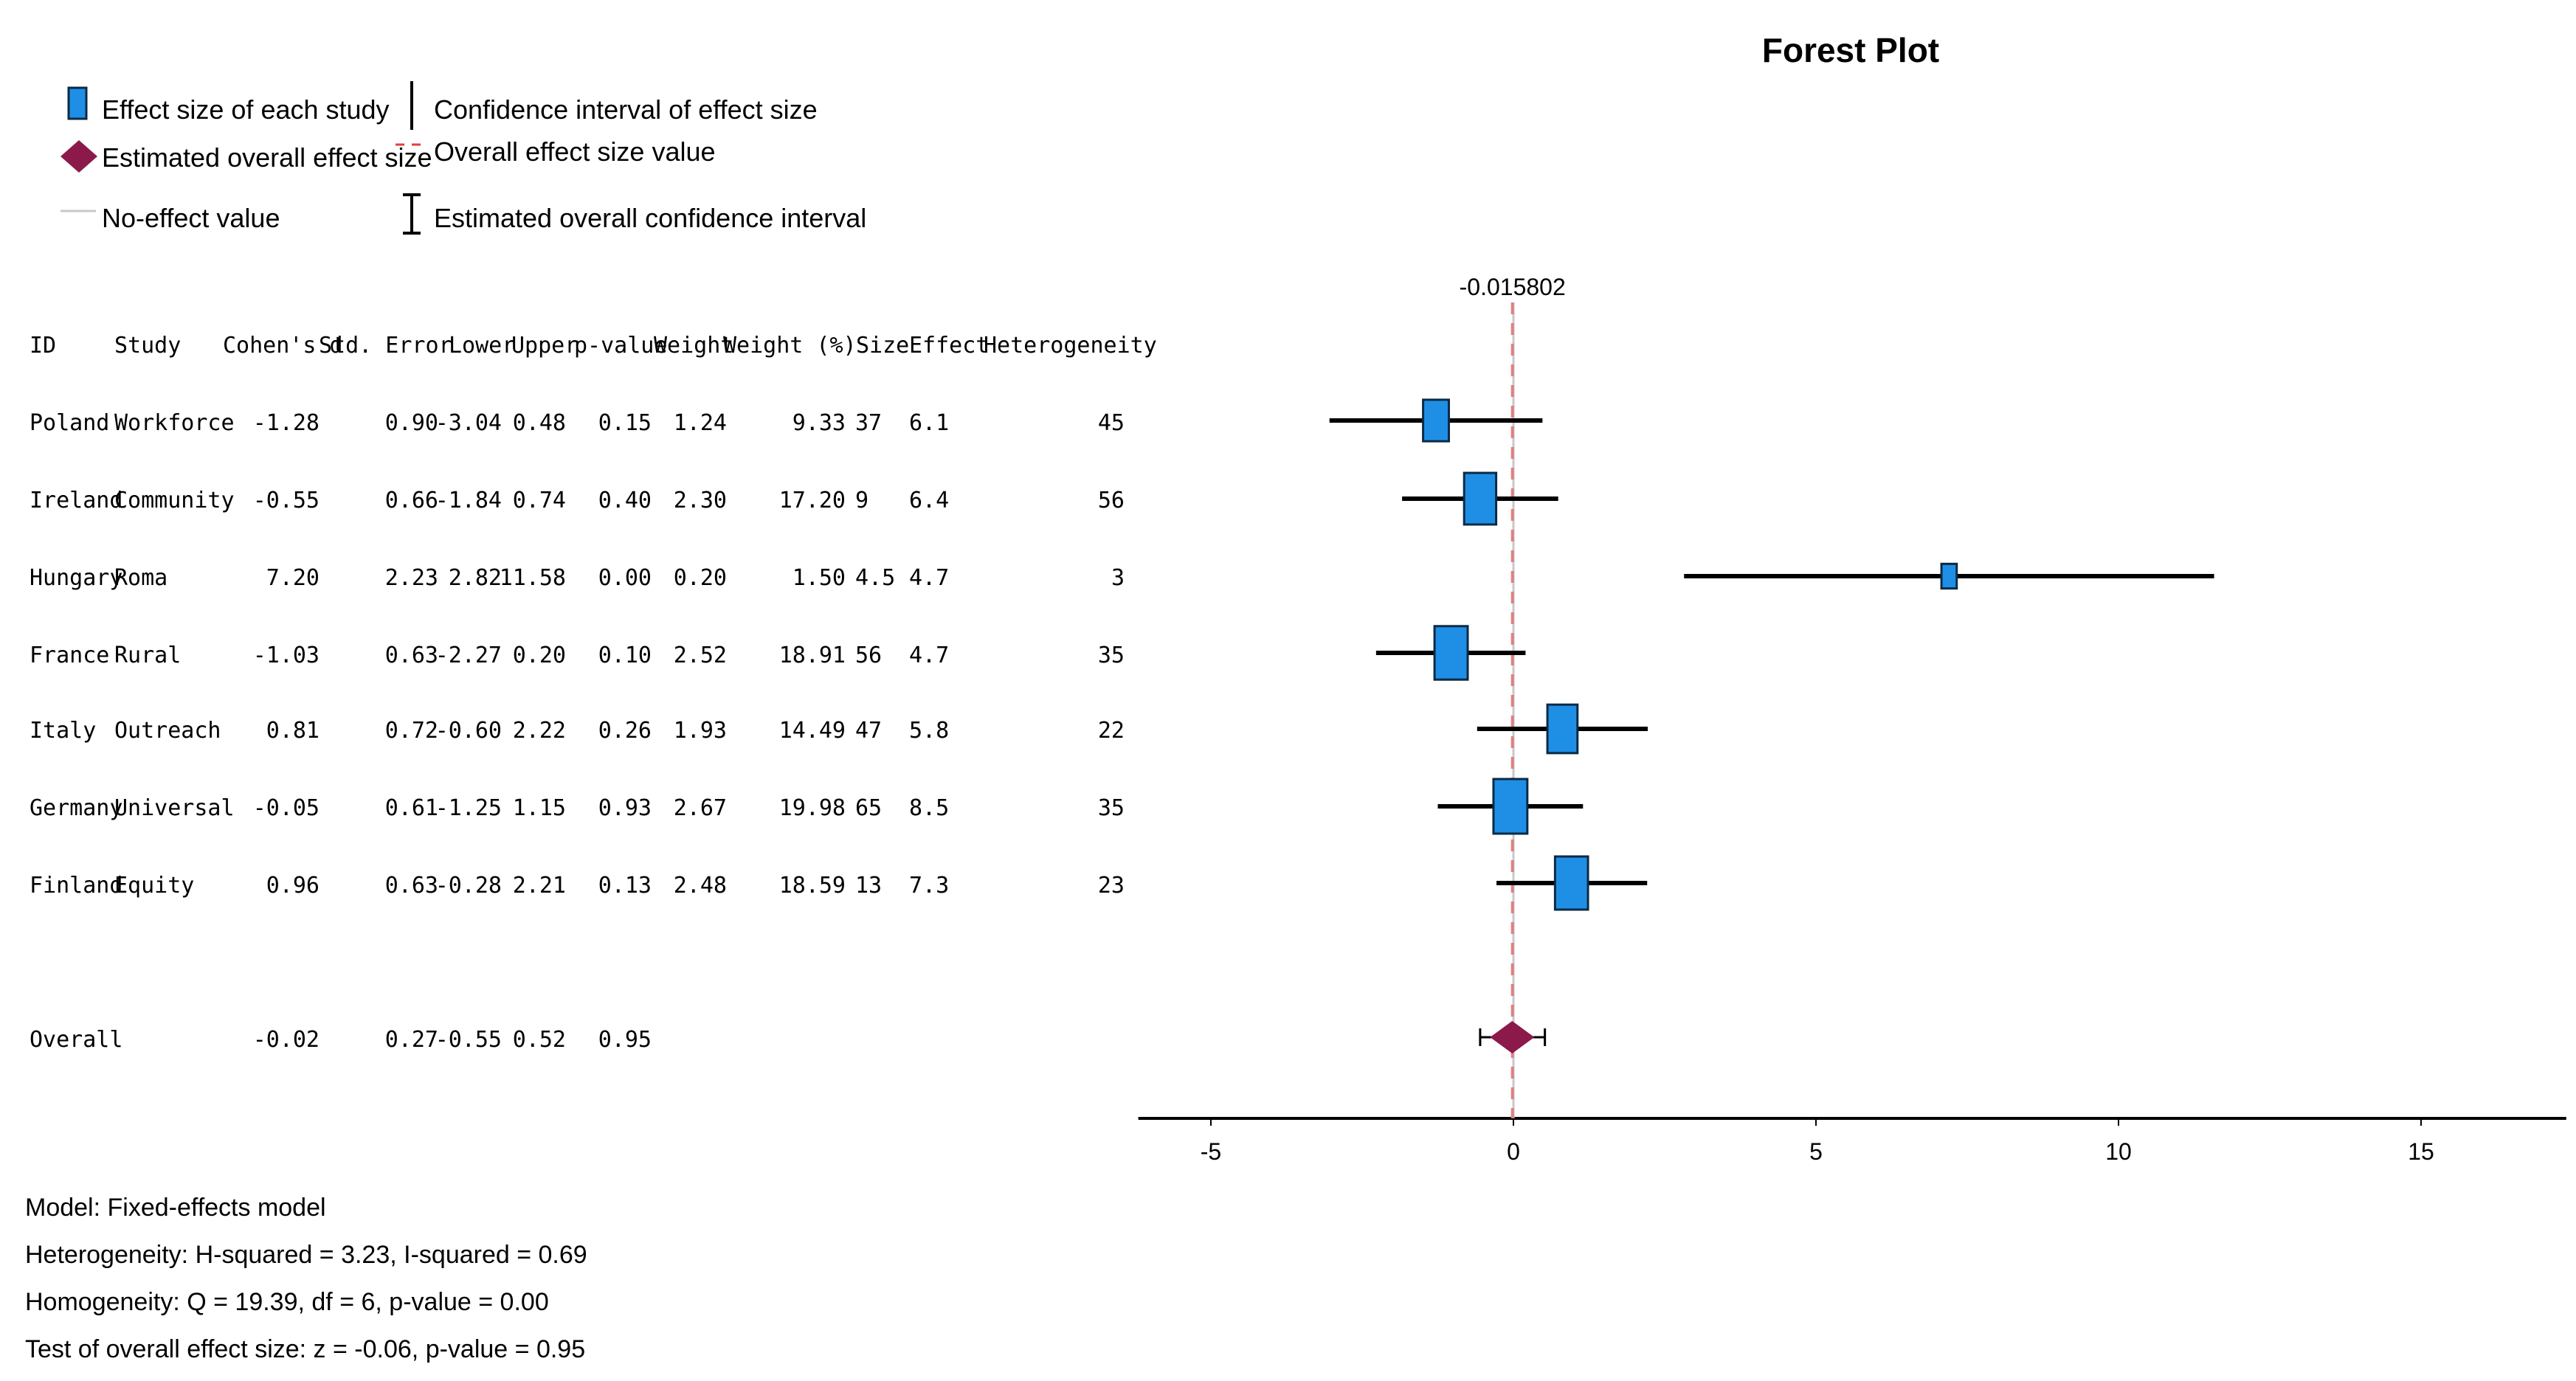 The image size is (2576, 1381). Describe the element at coordinates (929, 423) in the screenshot. I see `cell-effect: 6.1` at that location.